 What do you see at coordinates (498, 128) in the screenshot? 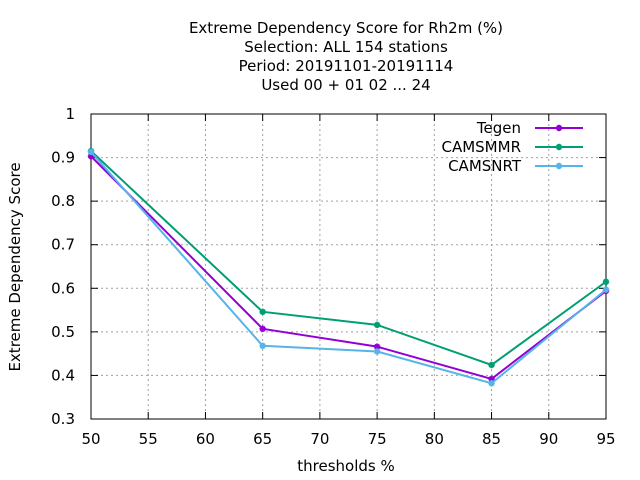
I see `legend-label-tegen: Tegen` at bounding box center [498, 128].